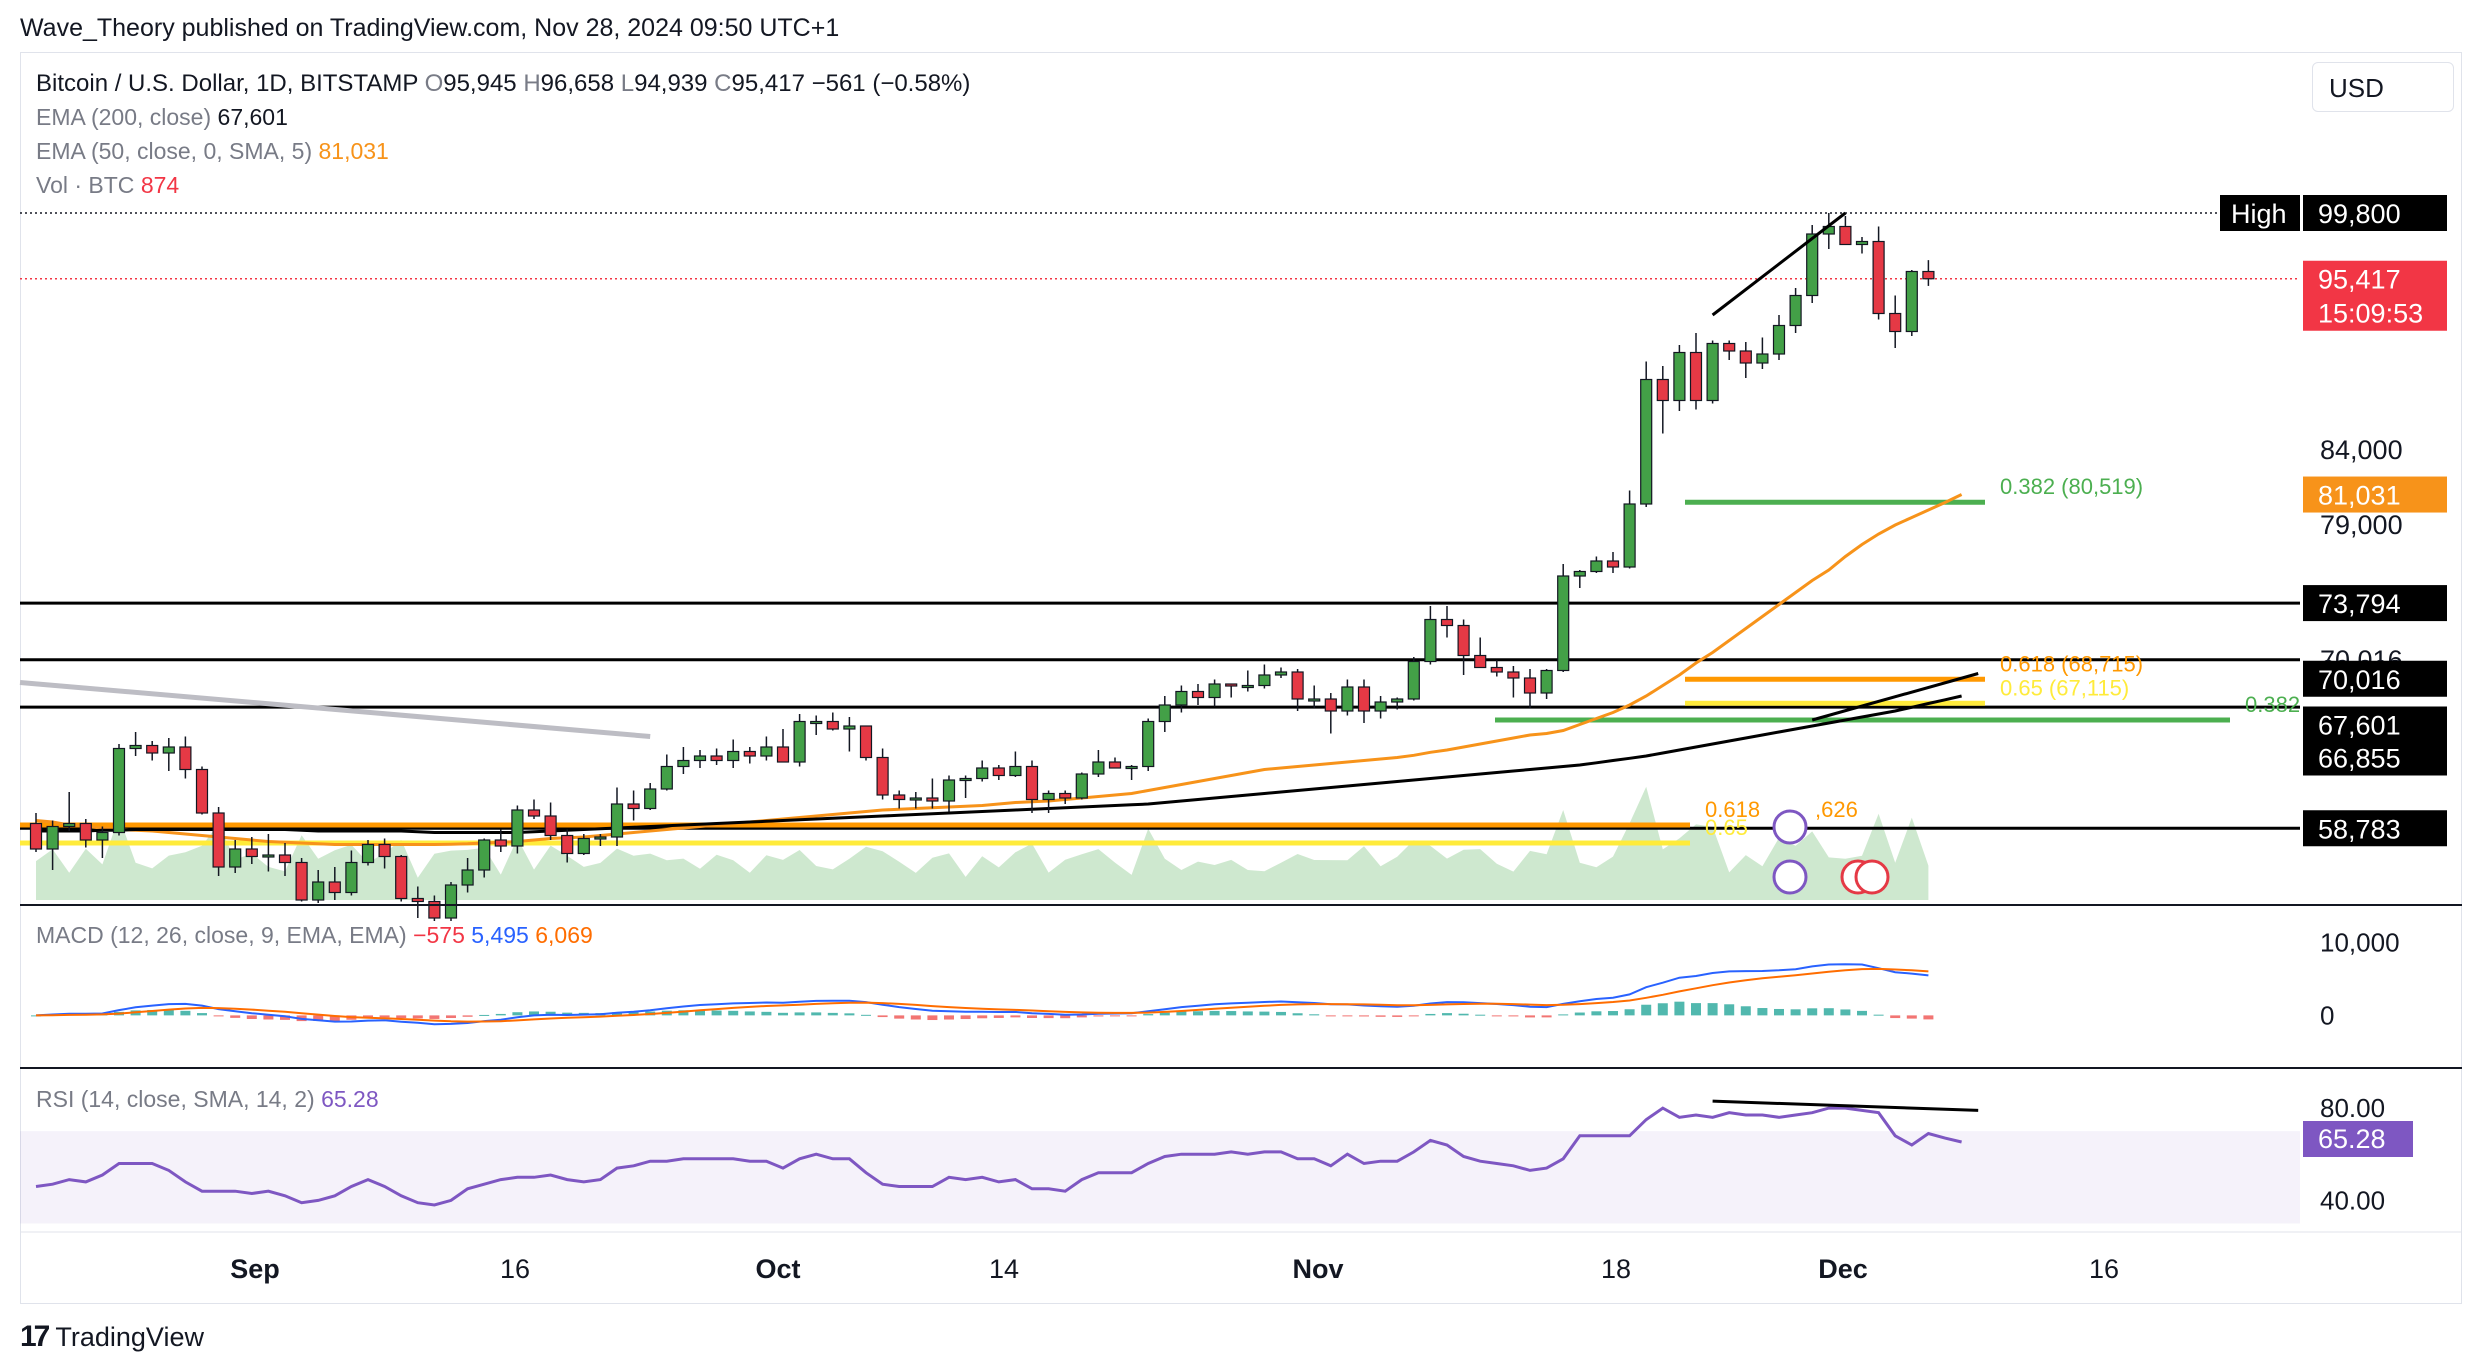 The image size is (2482, 1372). I want to click on fib-label-4: 0.618, so click(1732, 809).